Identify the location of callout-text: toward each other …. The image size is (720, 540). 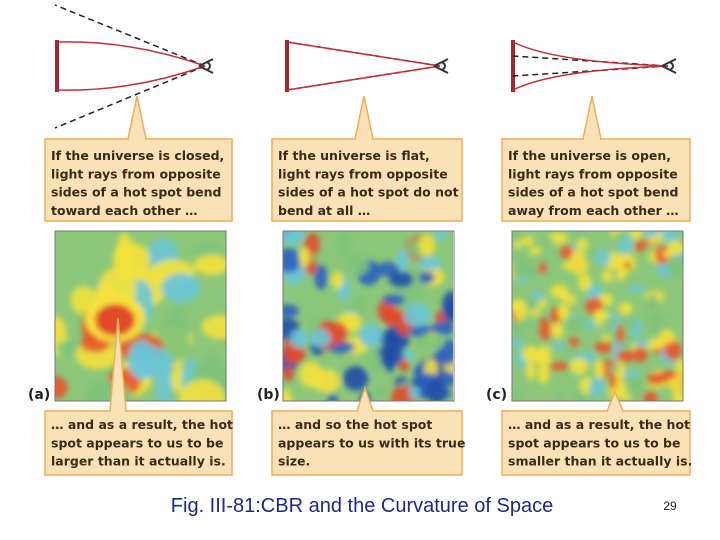
(124, 210).